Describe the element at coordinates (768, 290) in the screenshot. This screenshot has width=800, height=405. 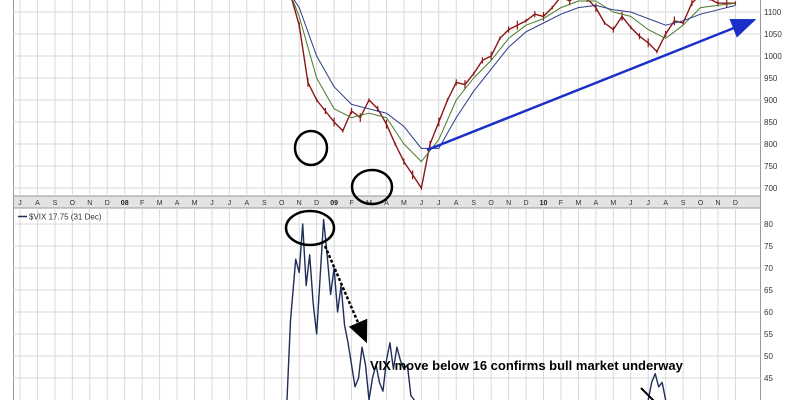
I see `vix-y-tick-label: 65` at that location.